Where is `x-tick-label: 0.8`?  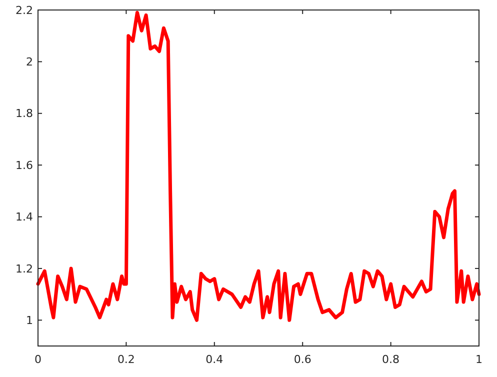
x-tick-label: 0.8 is located at coordinates (391, 359).